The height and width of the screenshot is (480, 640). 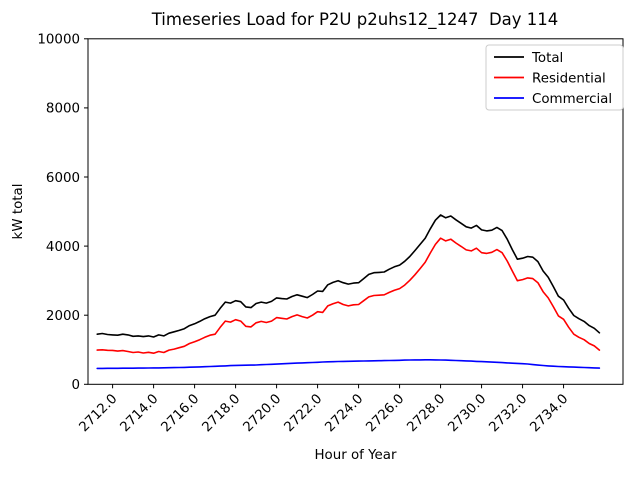 What do you see at coordinates (304, 414) in the screenshot?
I see `x-tick-label: 2722.0` at bounding box center [304, 414].